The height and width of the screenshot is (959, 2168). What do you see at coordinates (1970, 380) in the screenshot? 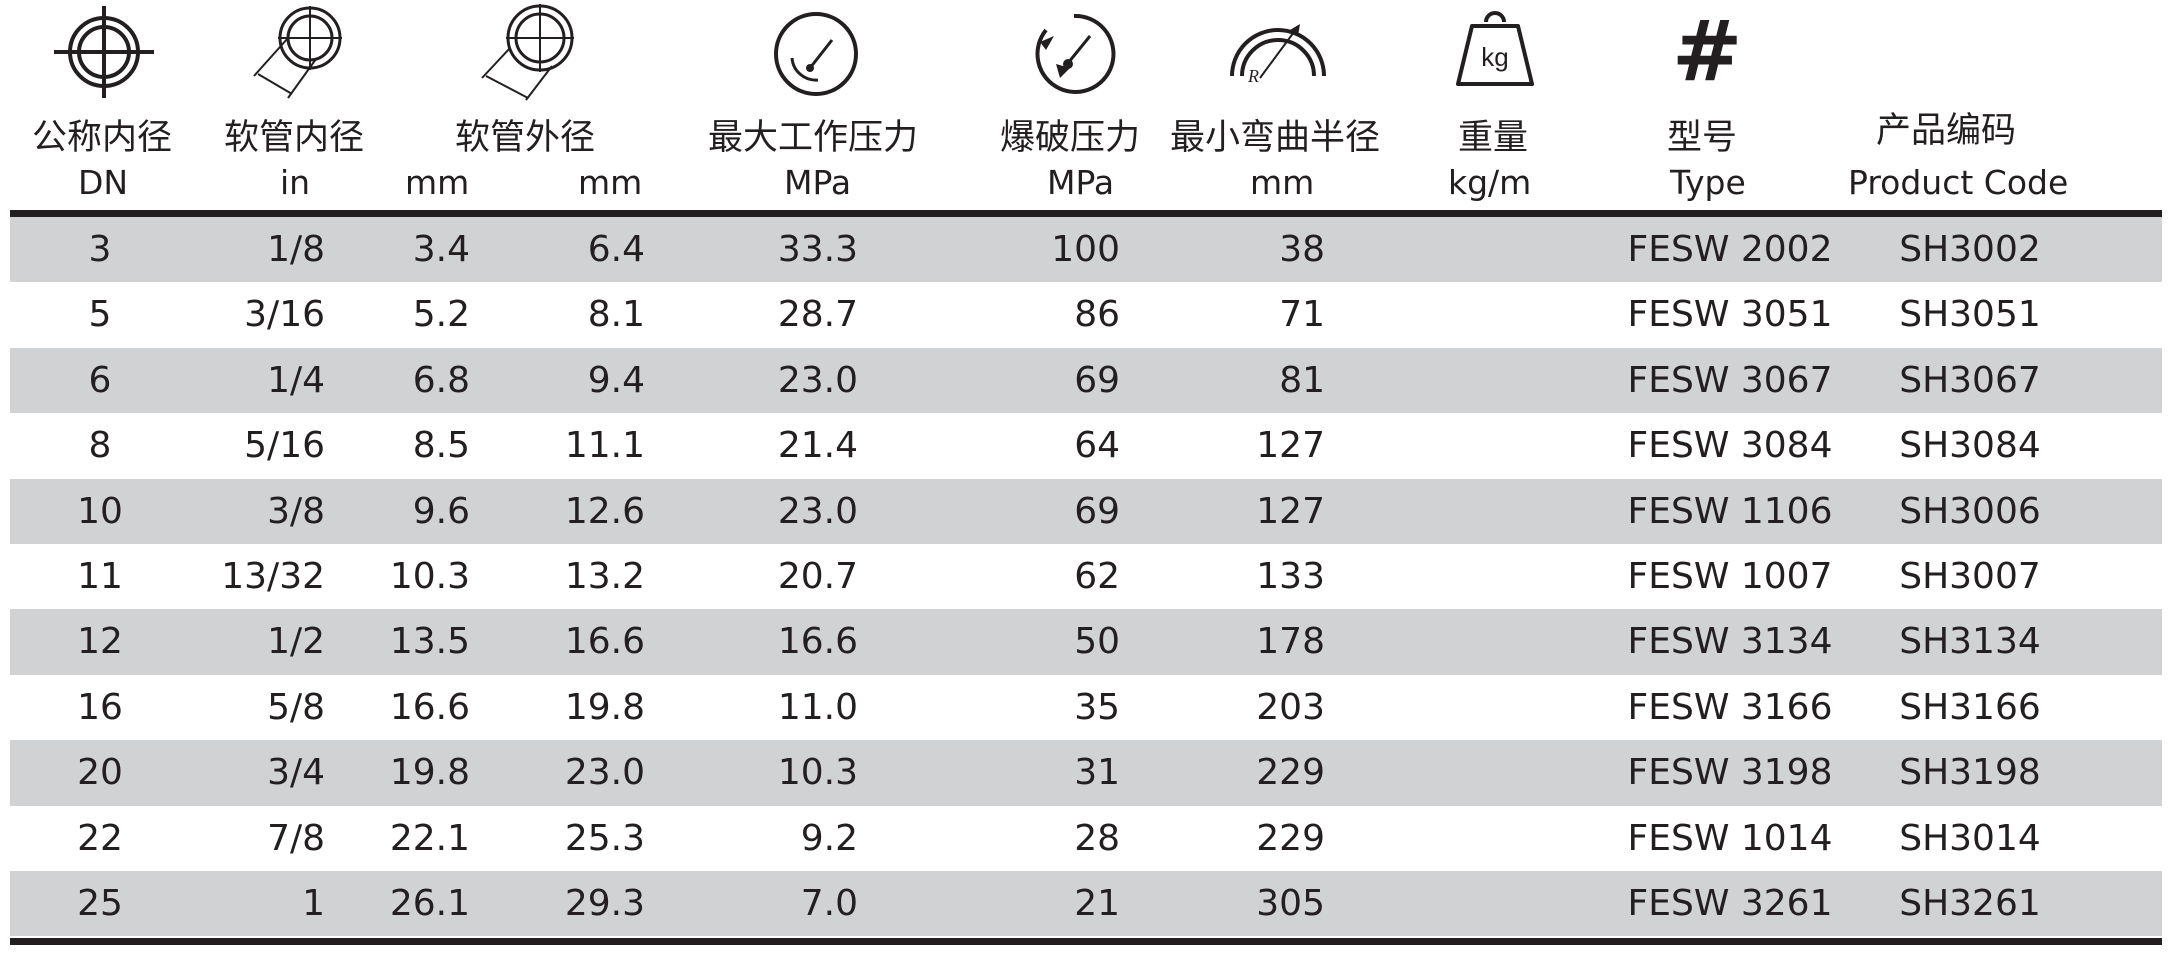
I see `cell-product-code: SH3067` at bounding box center [1970, 380].